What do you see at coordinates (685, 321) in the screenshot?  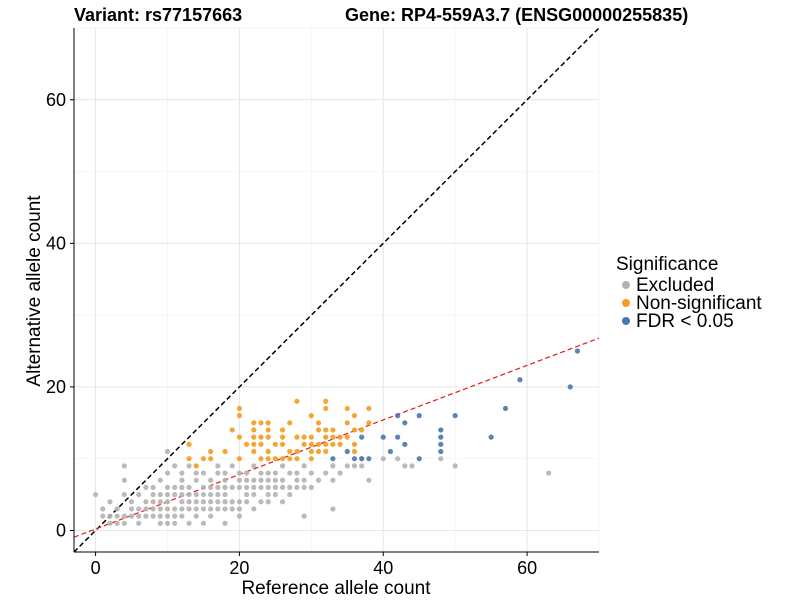 I see `legend-label: FDR < 0.05` at bounding box center [685, 321].